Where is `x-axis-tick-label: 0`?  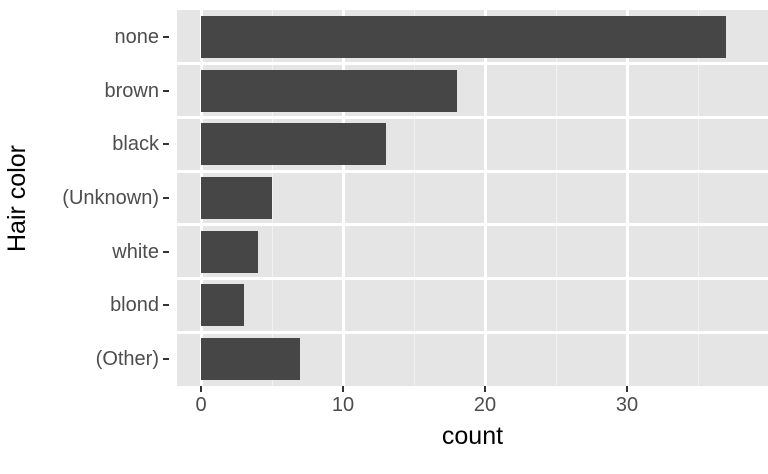
x-axis-tick-label: 0 is located at coordinates (201, 405).